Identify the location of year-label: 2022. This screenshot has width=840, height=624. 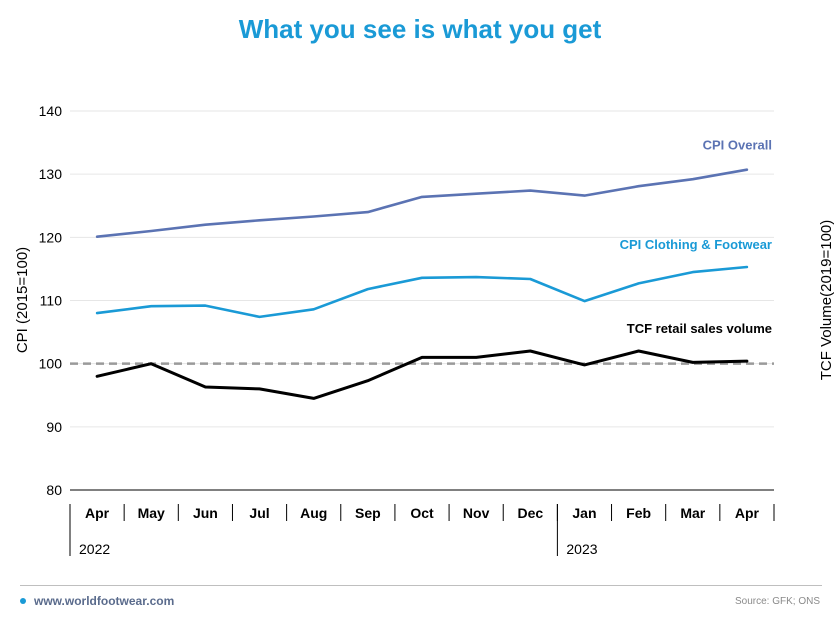
(94, 549).